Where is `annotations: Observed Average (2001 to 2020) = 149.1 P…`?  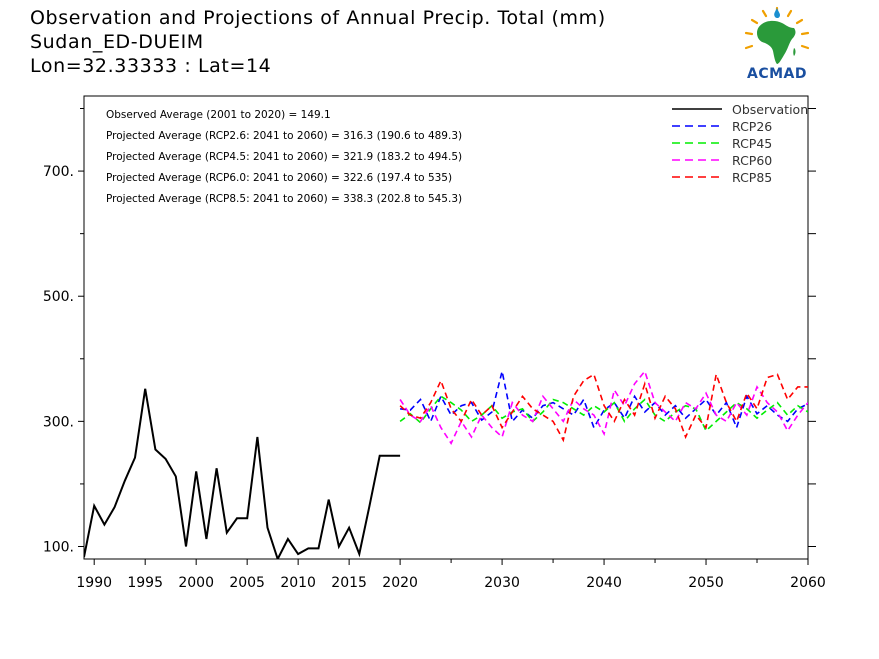
annotations: Observed Average (2001 to 2020) = 149.1 P… is located at coordinates (284, 157).